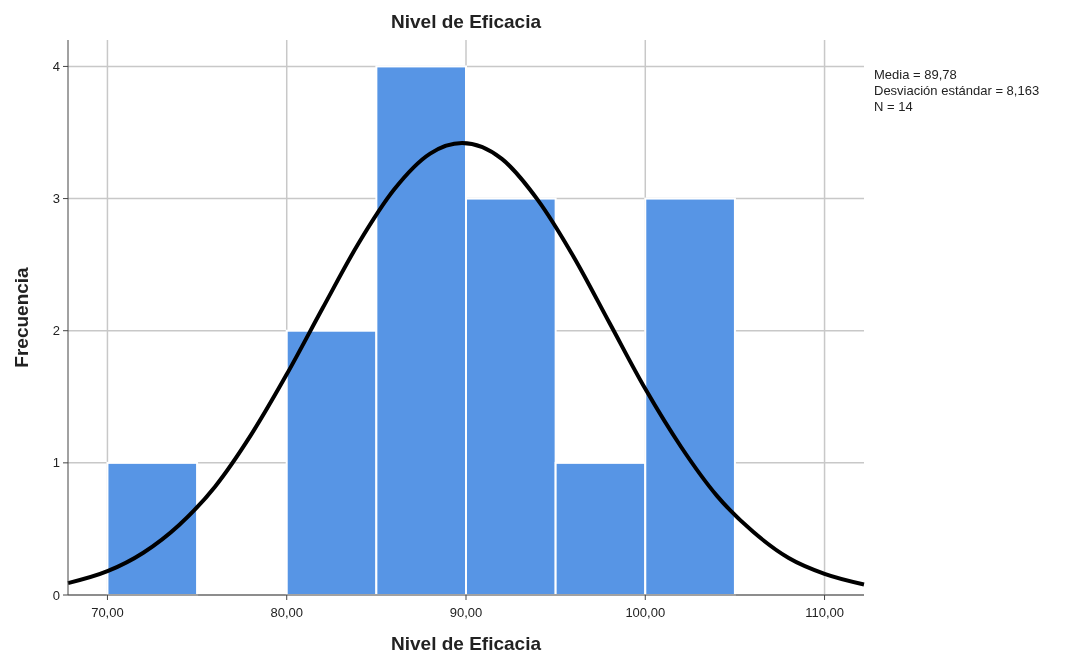 This screenshot has height=664, width=1070. I want to click on y-axis-title: Frecuencia, so click(21, 317).